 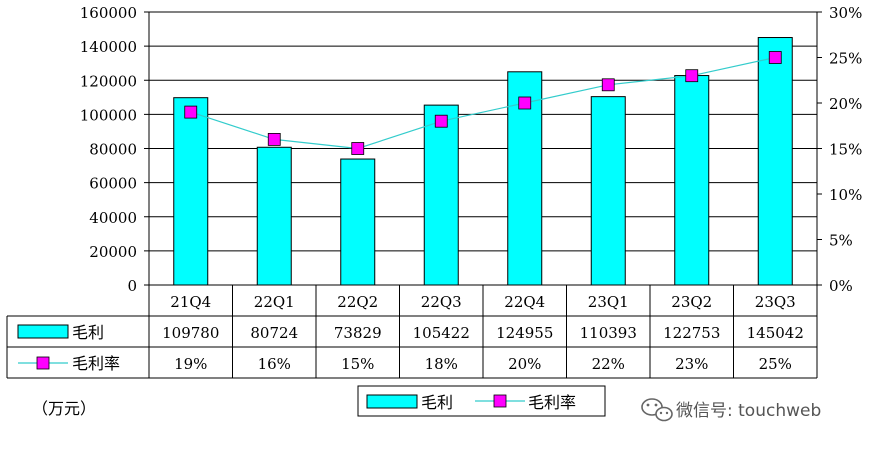 I want to click on category-label: 22Q4, so click(x=524, y=302).